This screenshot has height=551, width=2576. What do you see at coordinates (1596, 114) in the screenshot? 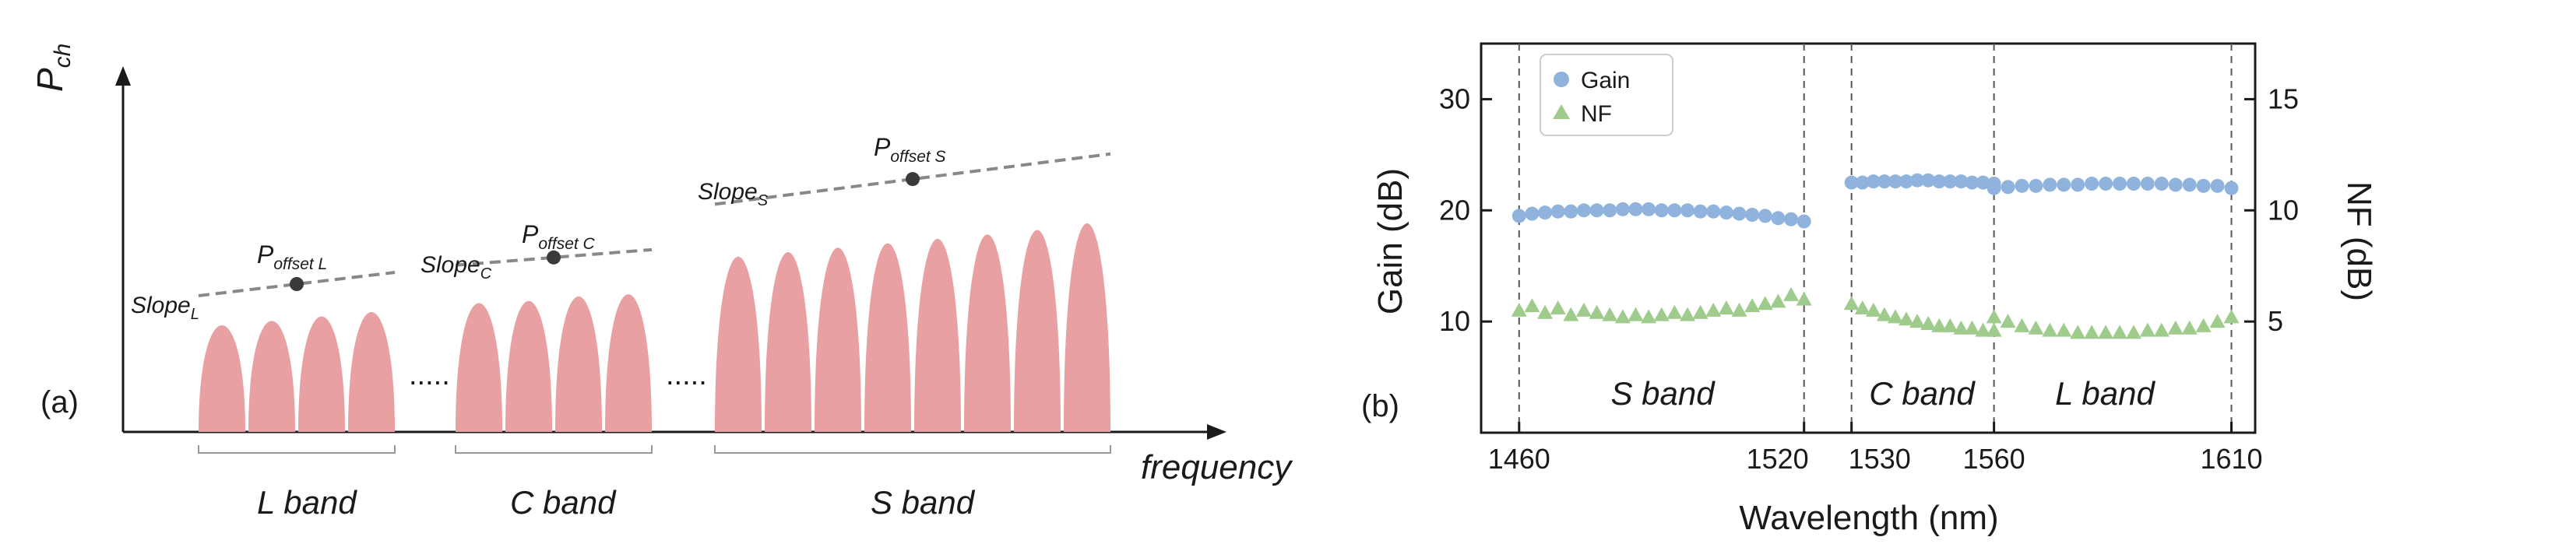
I see `legend-nf-label: NF` at bounding box center [1596, 114].